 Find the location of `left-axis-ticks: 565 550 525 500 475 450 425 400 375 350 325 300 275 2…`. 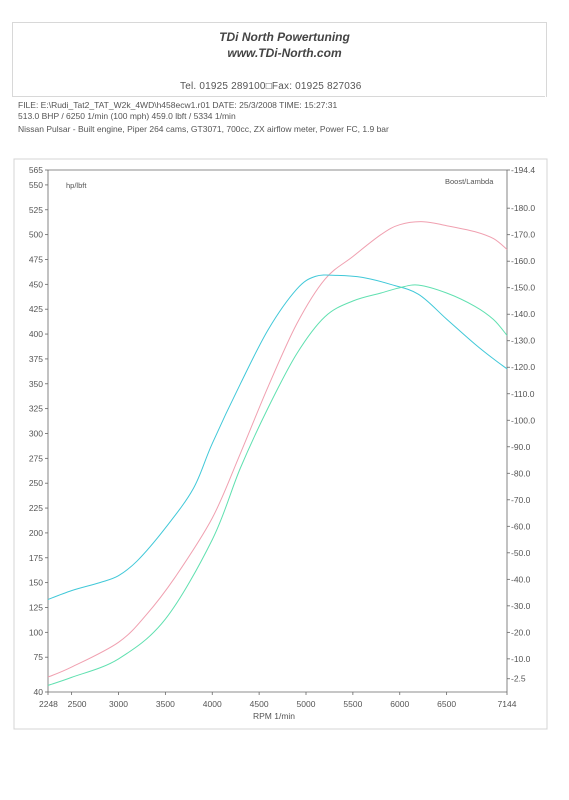

left-axis-ticks: 565 550 525 500 475 450 425 400 375 350 325 300 275 2… is located at coordinates (38, 431).